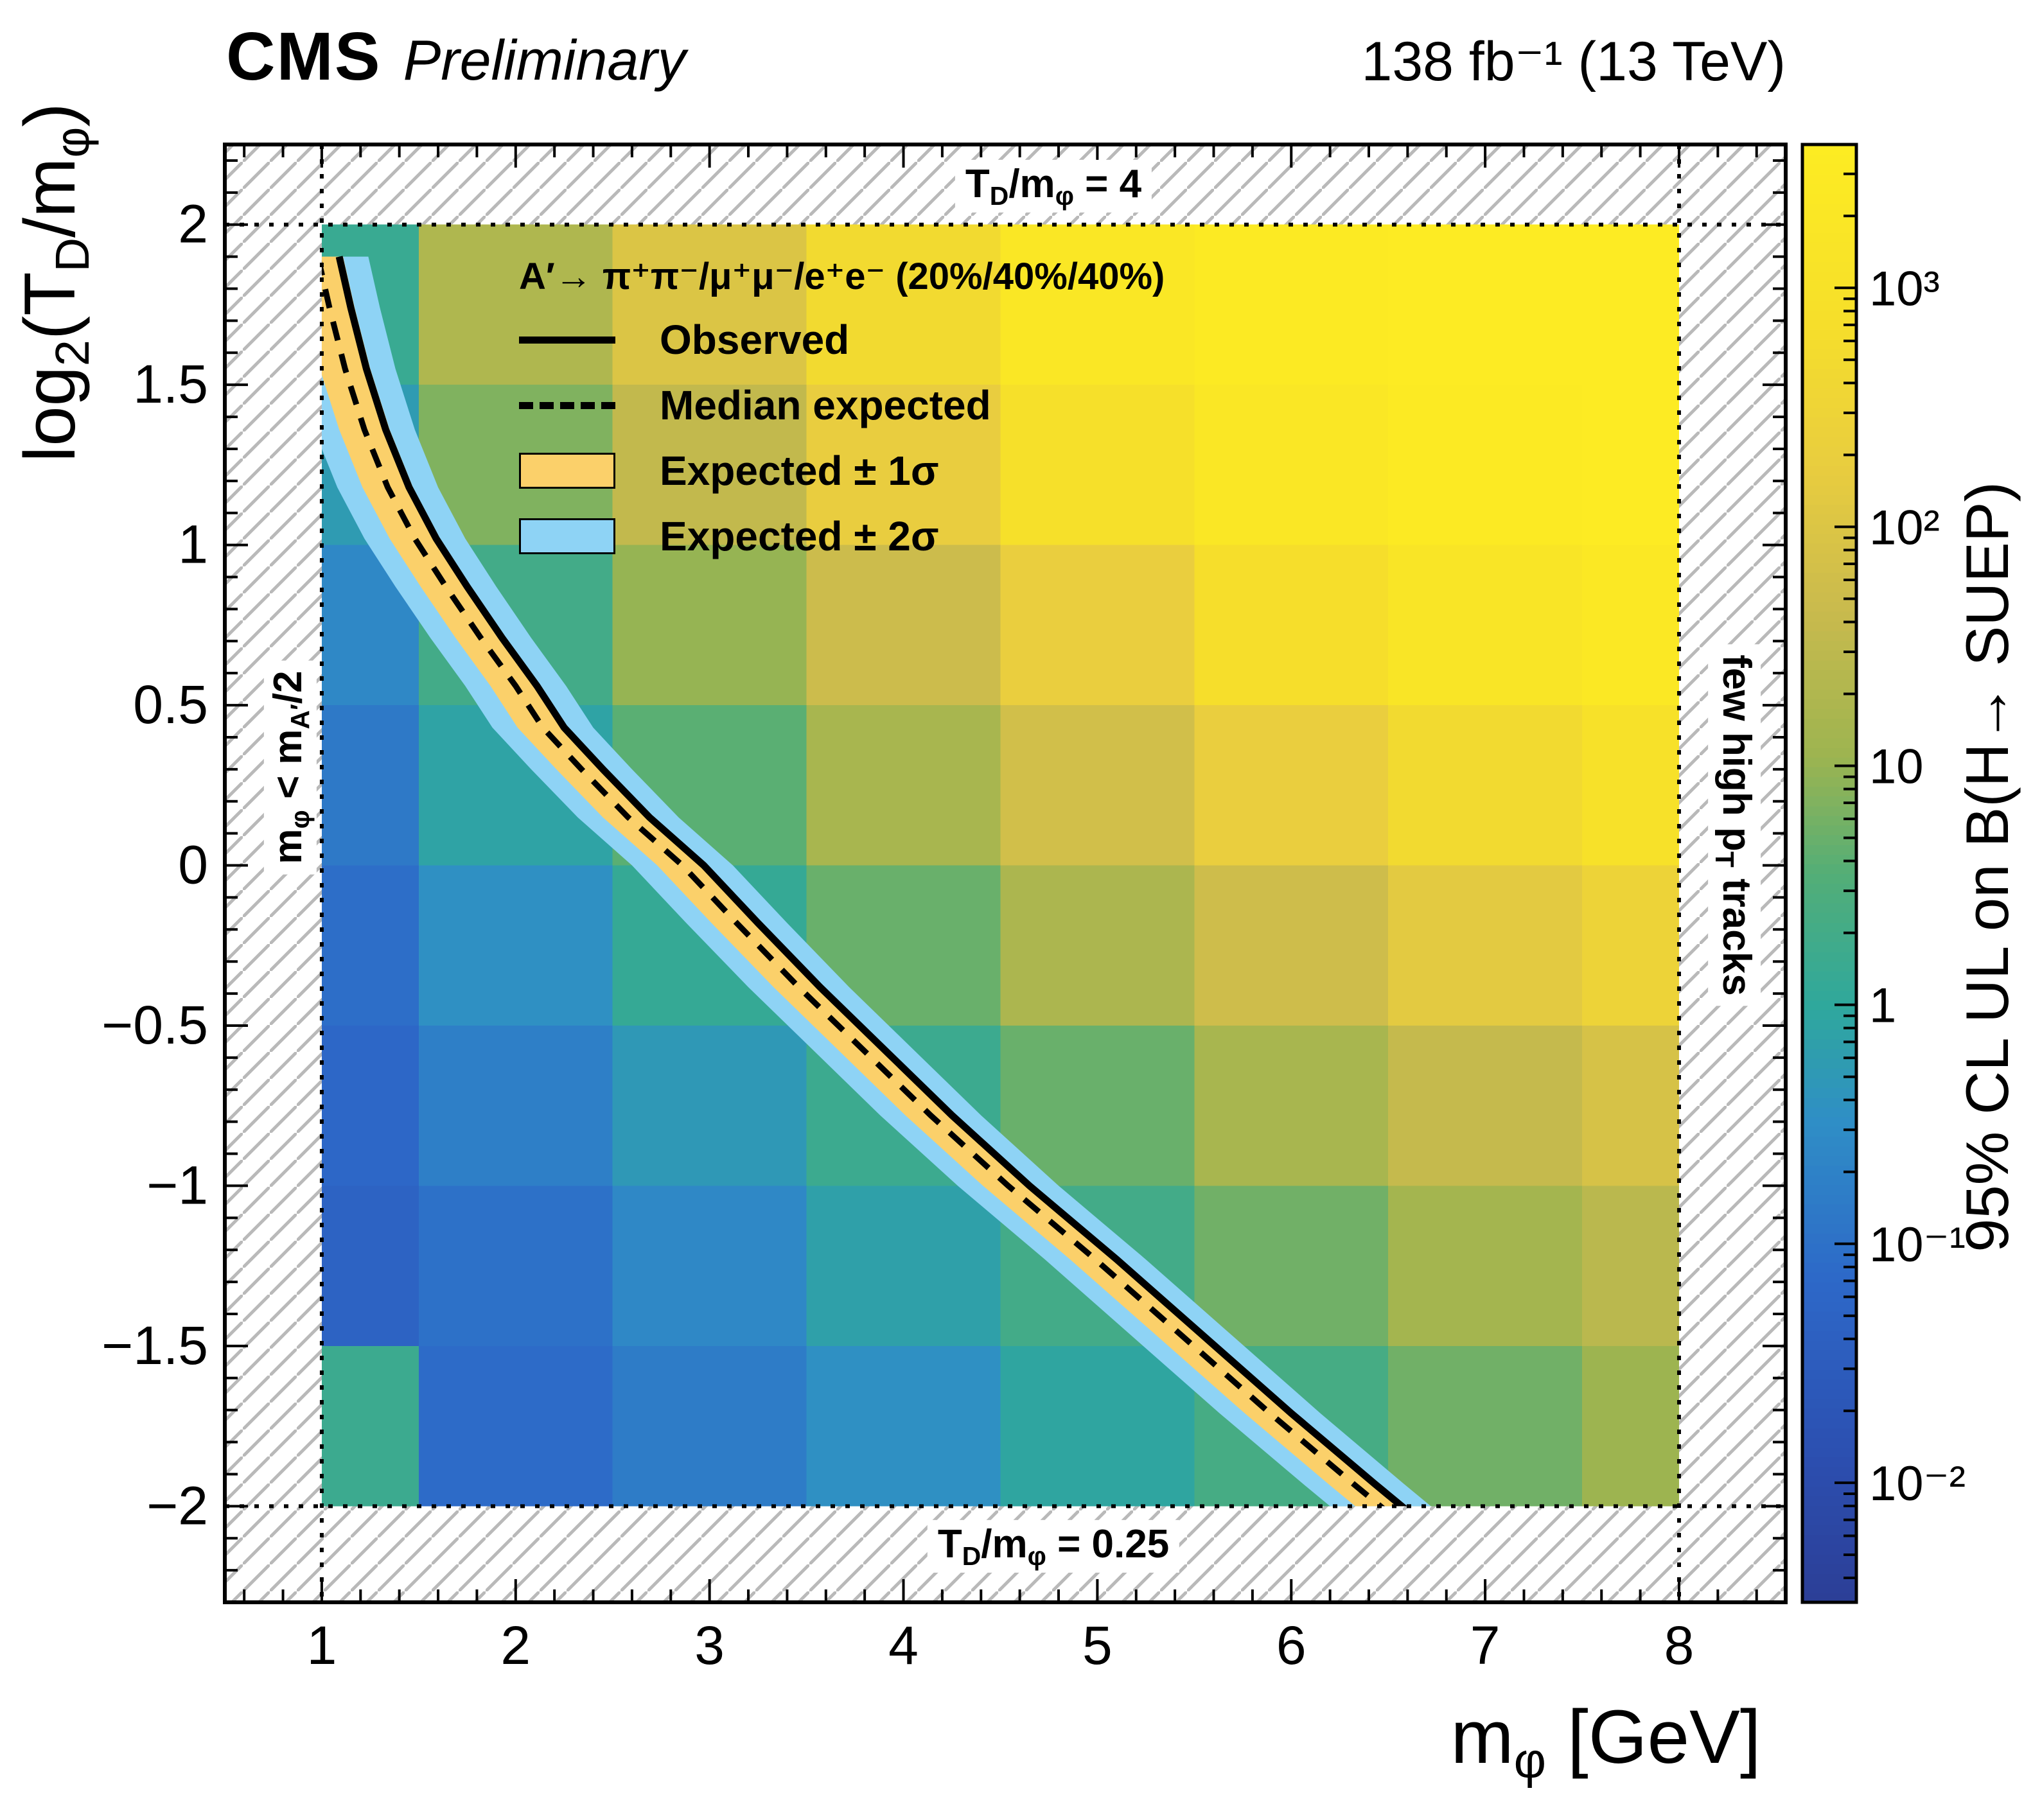 The image size is (2024, 1820). I want to click on legend-label-median: Median expected, so click(826, 405).